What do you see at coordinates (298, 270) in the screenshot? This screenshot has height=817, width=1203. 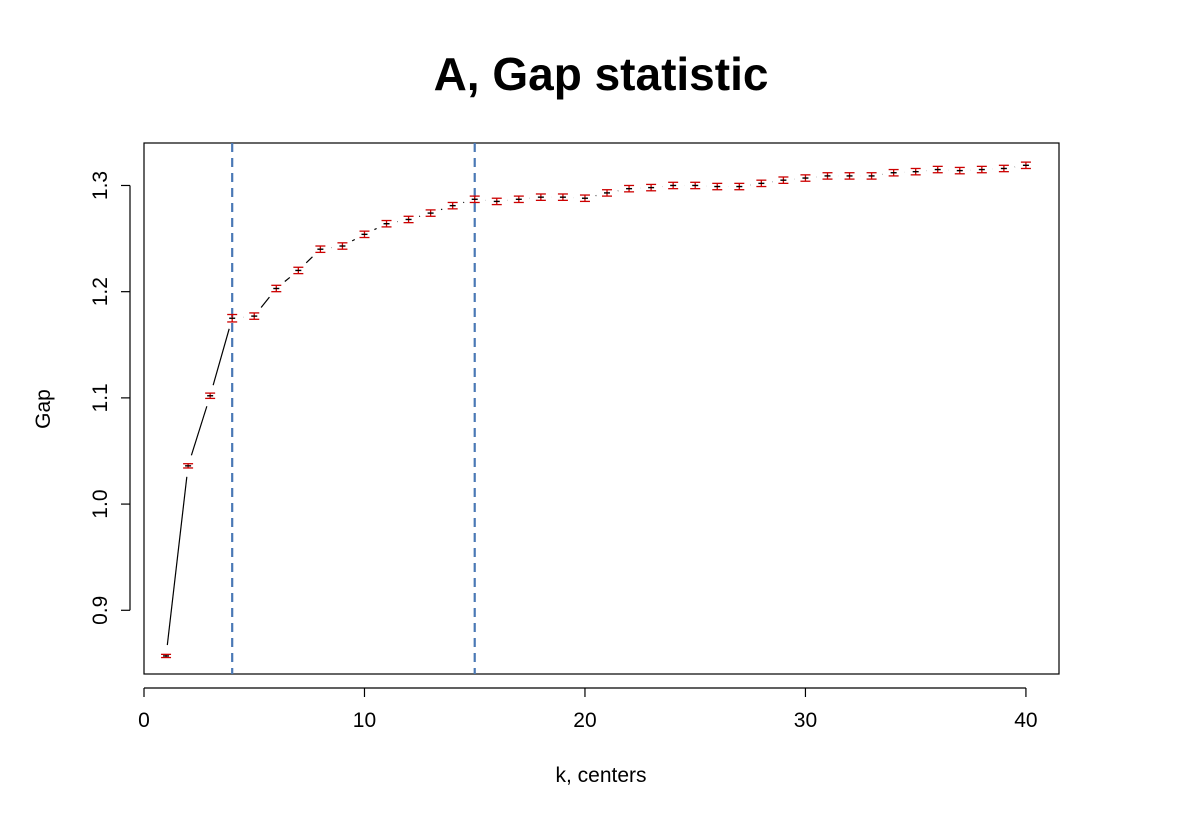 I see `data-point-k7` at bounding box center [298, 270].